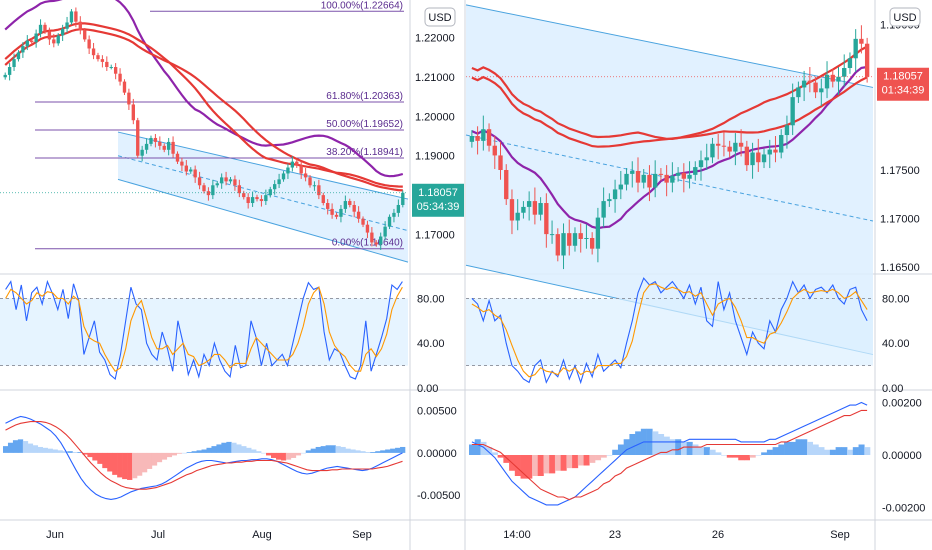  What do you see at coordinates (903, 77) in the screenshot?
I see `price-tag-value: 1.18057` at bounding box center [903, 77].